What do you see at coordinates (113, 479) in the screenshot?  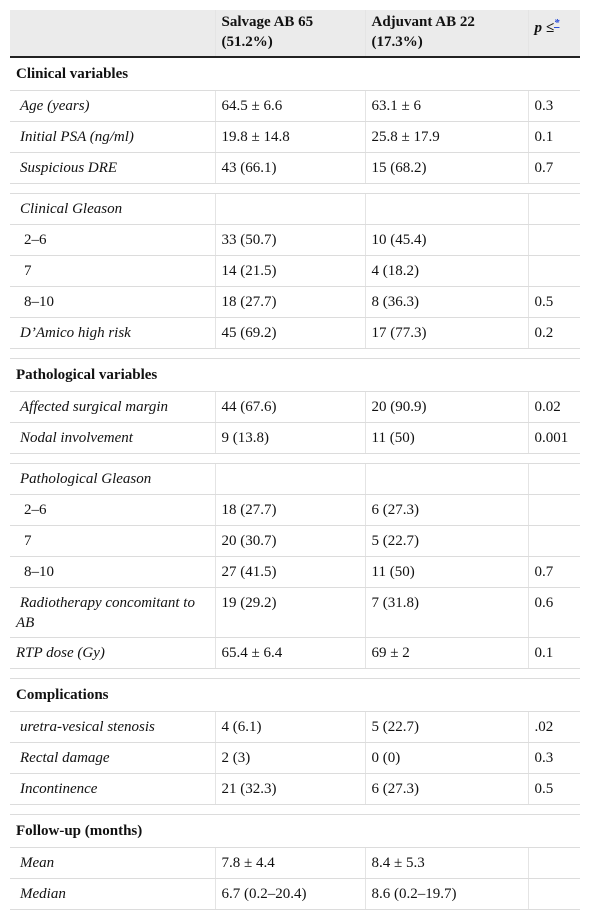 I see `row-label: Pathological Gleason` at bounding box center [113, 479].